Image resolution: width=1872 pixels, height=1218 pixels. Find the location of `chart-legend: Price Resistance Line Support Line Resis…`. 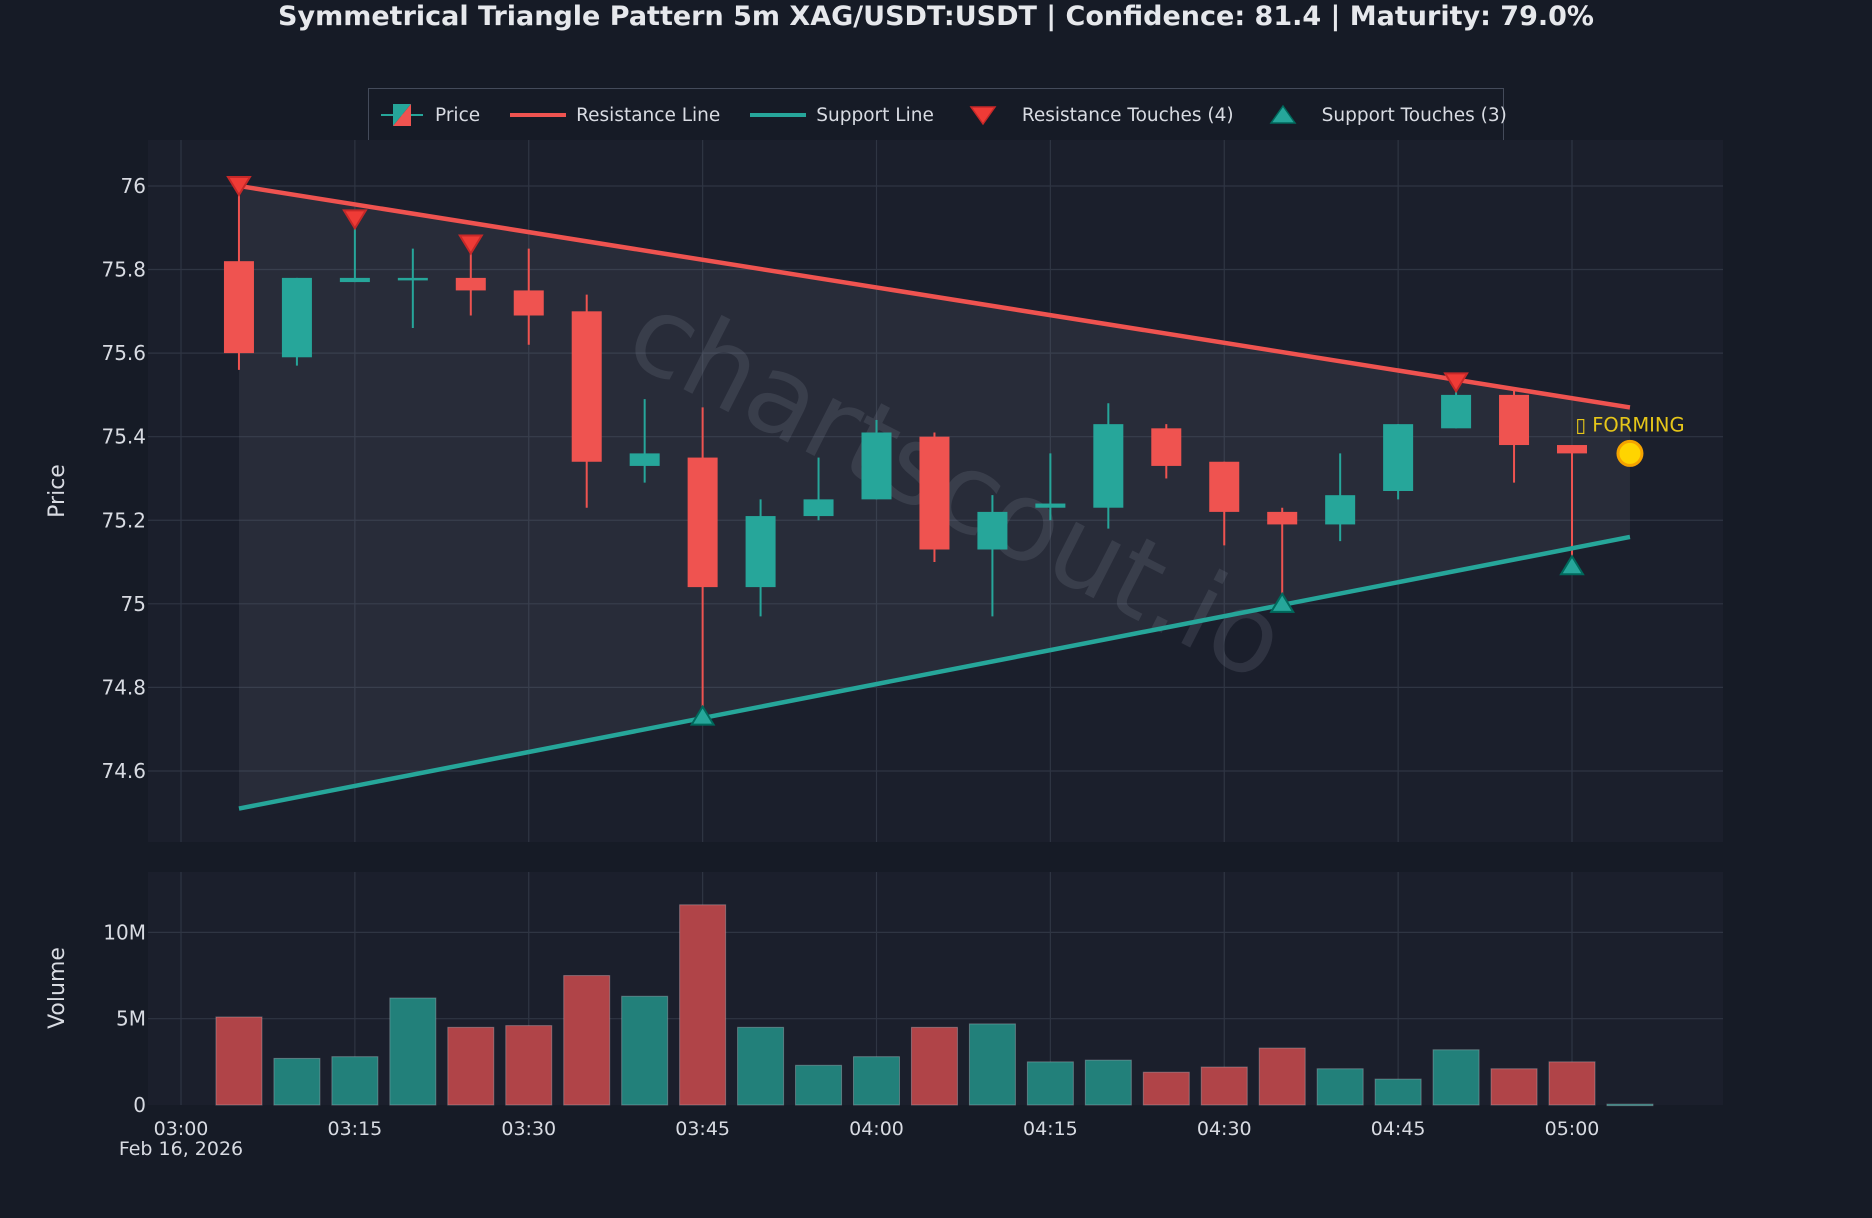

chart-legend: Price Resistance Line Support Line Resis… is located at coordinates (937, 115).